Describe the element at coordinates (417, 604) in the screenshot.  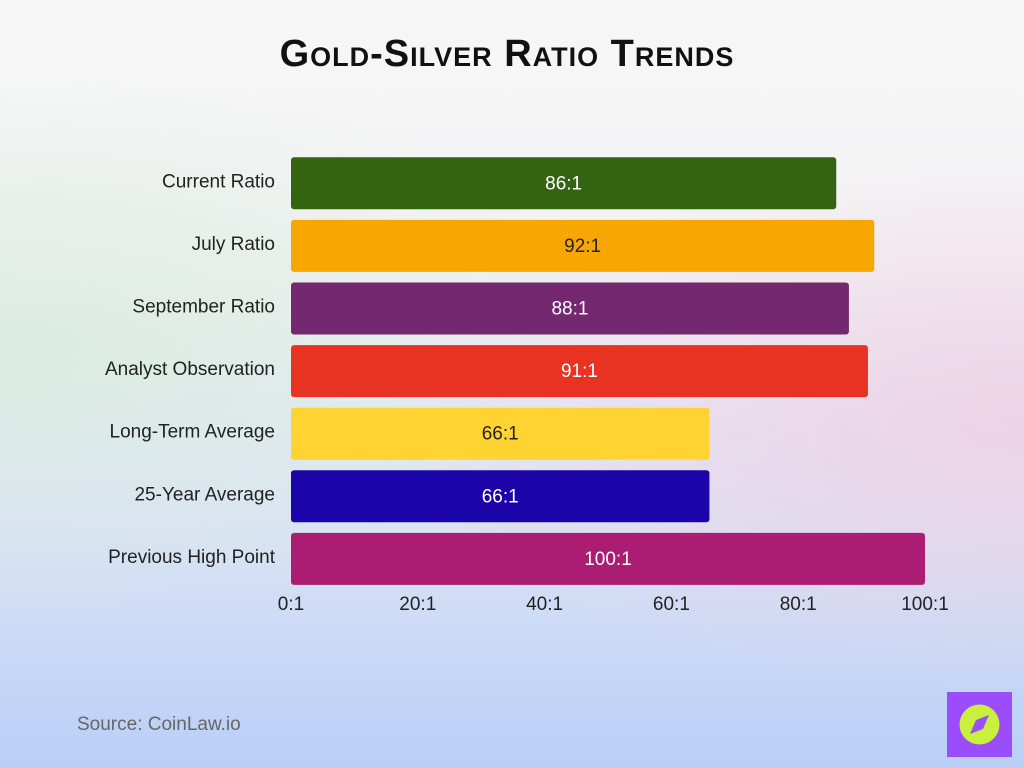
I see `x-tick-label: 20:1` at that location.